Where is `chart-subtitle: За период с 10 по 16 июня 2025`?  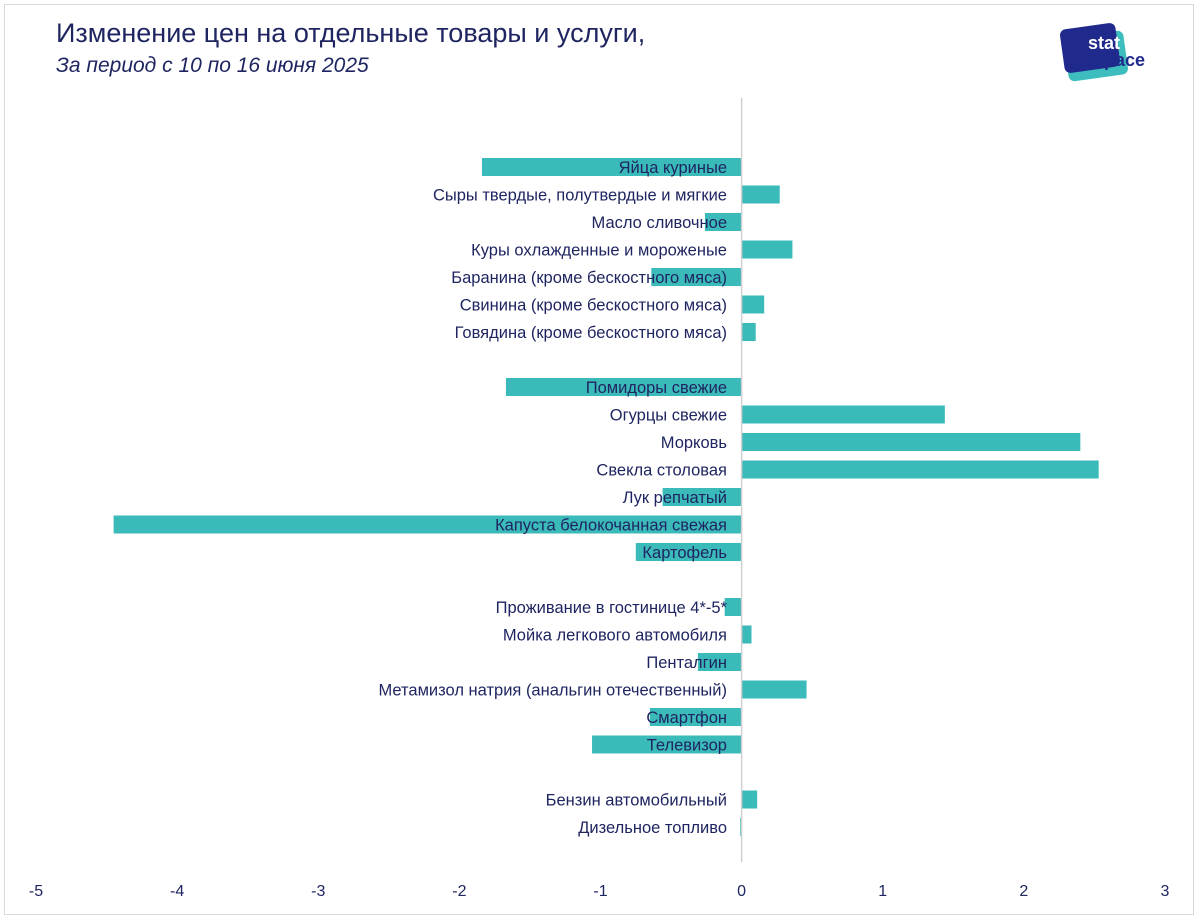 chart-subtitle: За период с 10 по 16 июня 2025 is located at coordinates (212, 65).